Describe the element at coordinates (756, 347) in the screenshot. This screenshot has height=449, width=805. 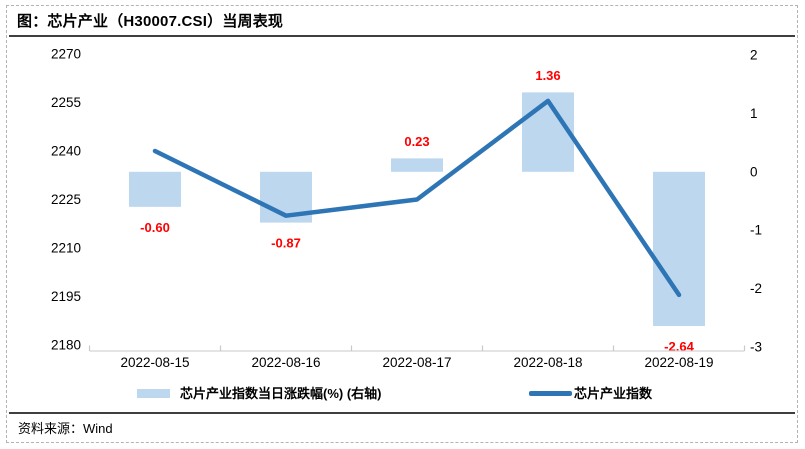
I see `right-axis-tick: -3` at that location.